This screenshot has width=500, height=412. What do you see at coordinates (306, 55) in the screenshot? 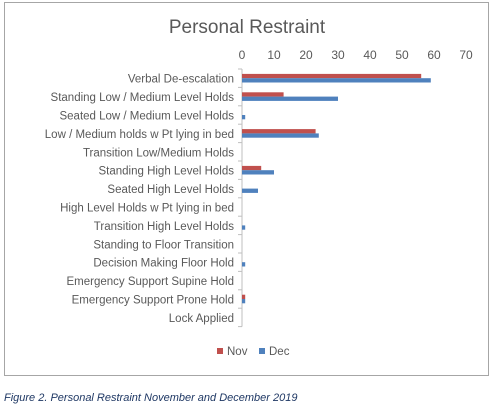
I see `x-tick-label: 20` at bounding box center [306, 55].